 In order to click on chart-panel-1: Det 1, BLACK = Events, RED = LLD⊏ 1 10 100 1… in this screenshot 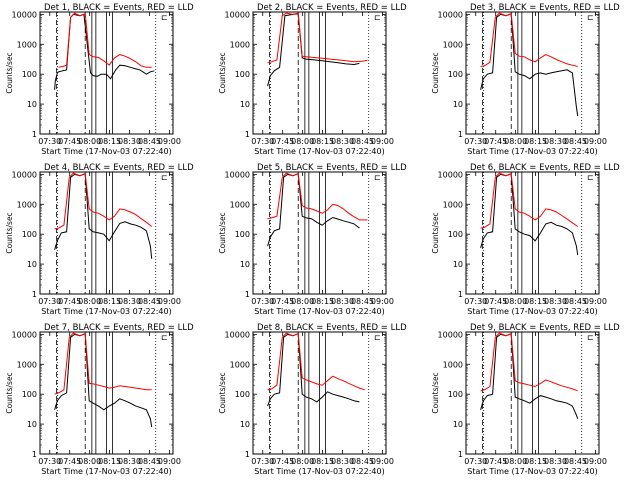, I will do `click(99, 79)`.